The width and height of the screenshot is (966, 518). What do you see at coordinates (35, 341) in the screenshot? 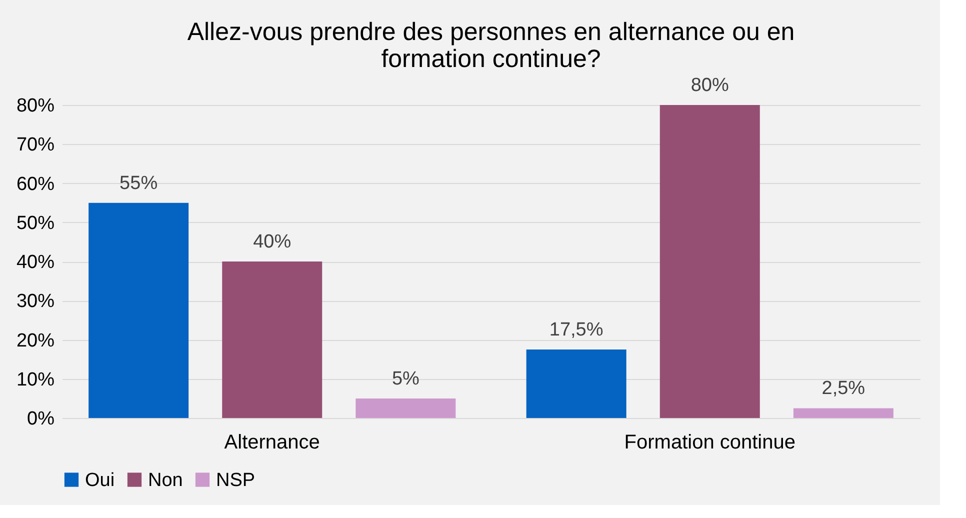
I see `y-tick-label: 20%` at bounding box center [35, 341].